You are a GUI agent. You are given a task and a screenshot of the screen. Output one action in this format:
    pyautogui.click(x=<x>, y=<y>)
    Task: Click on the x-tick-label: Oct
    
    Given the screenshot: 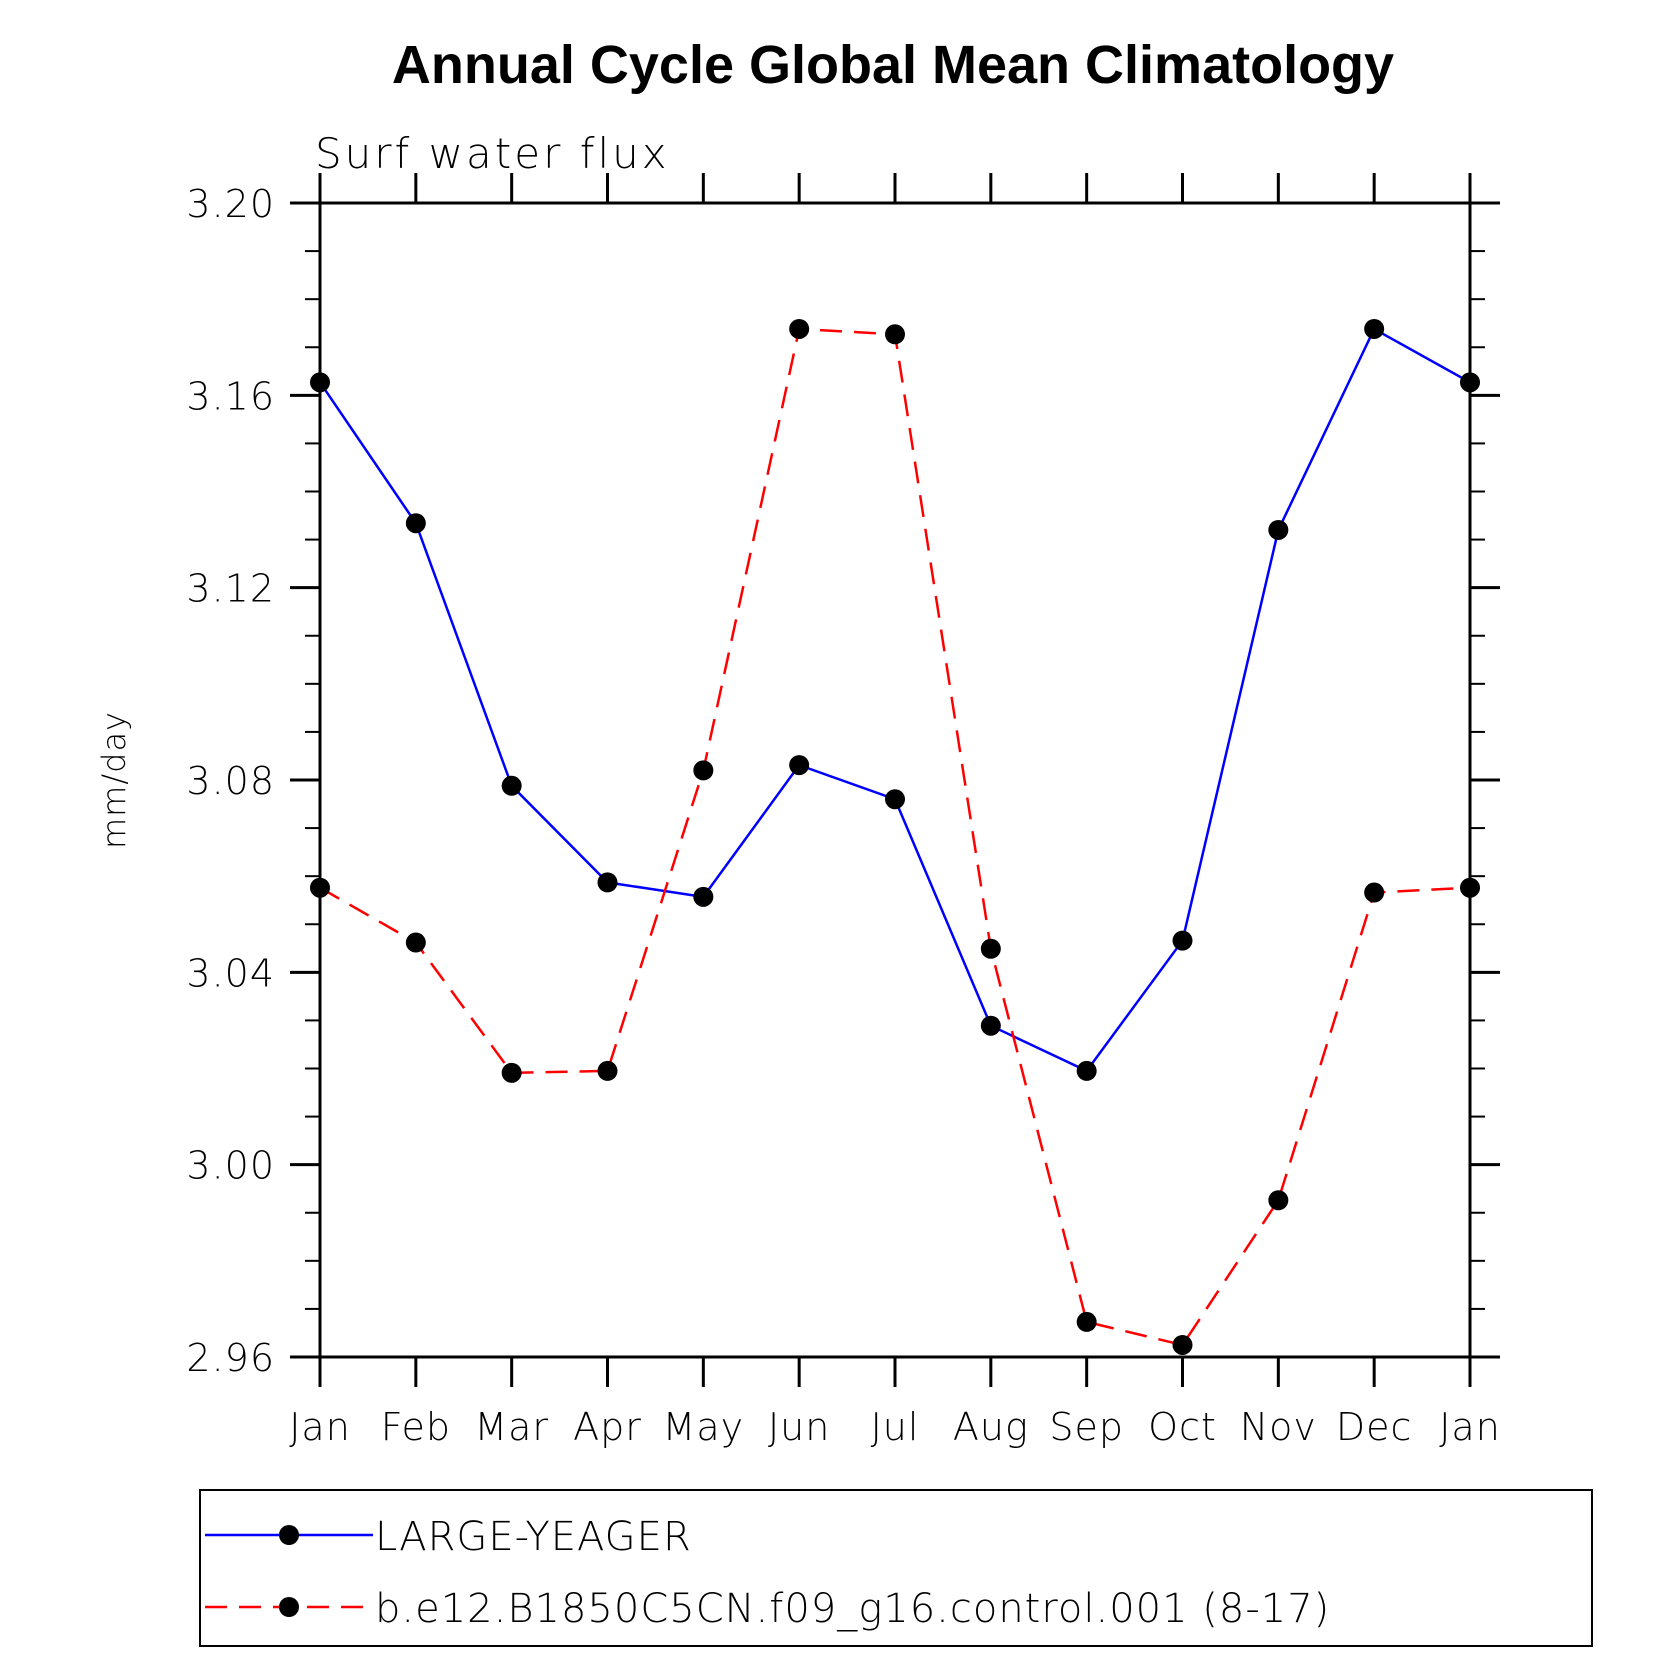 What is the action you would take?
    pyautogui.click(x=1182, y=1427)
    